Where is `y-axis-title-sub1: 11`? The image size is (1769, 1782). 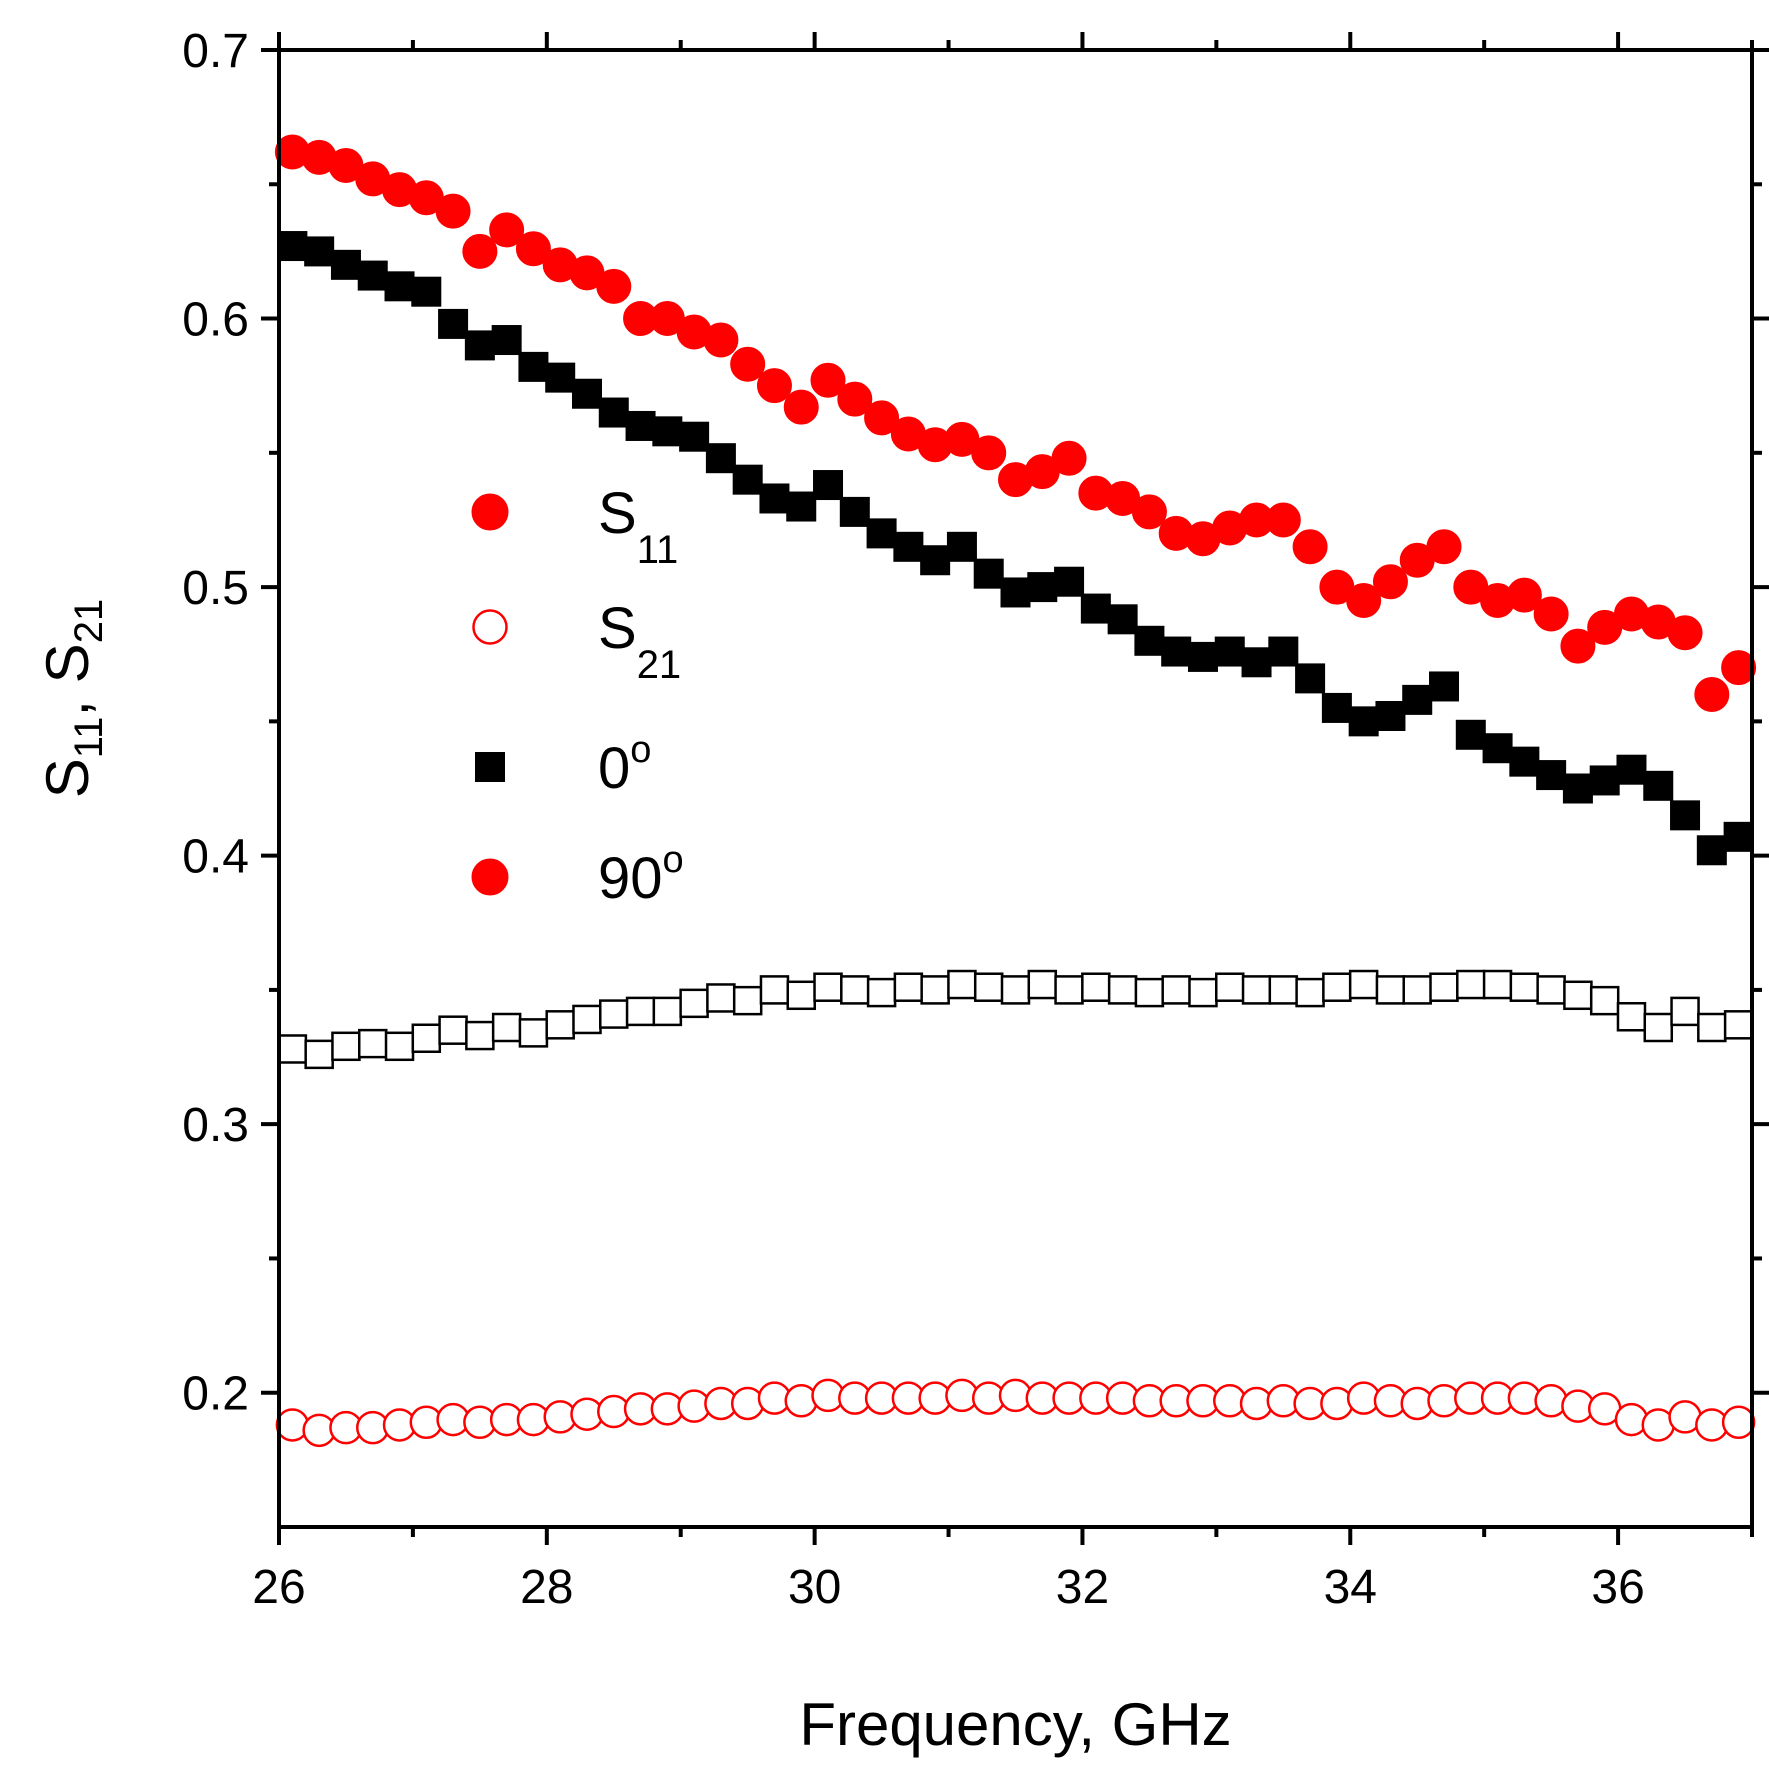 y-axis-title-sub1: 11 is located at coordinates (89, 738).